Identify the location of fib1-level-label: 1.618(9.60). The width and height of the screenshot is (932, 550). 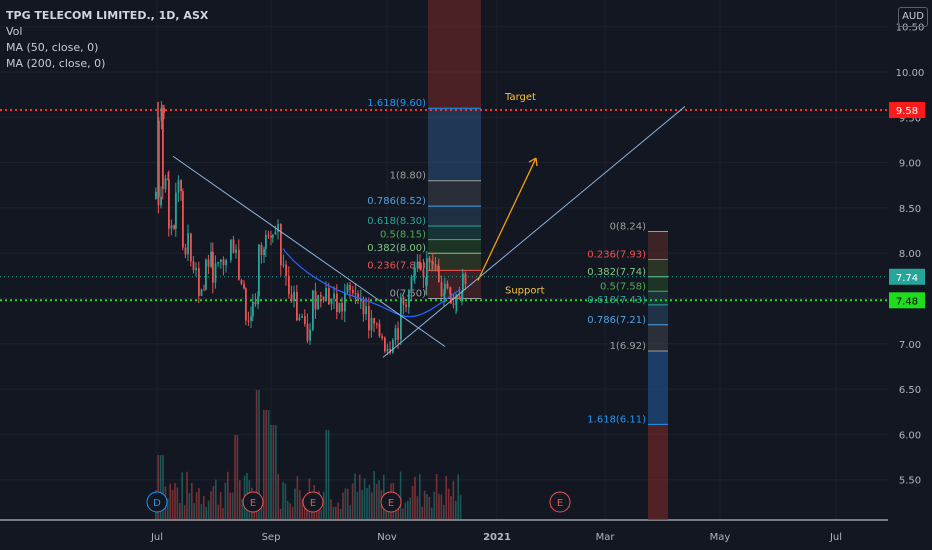
(396, 103).